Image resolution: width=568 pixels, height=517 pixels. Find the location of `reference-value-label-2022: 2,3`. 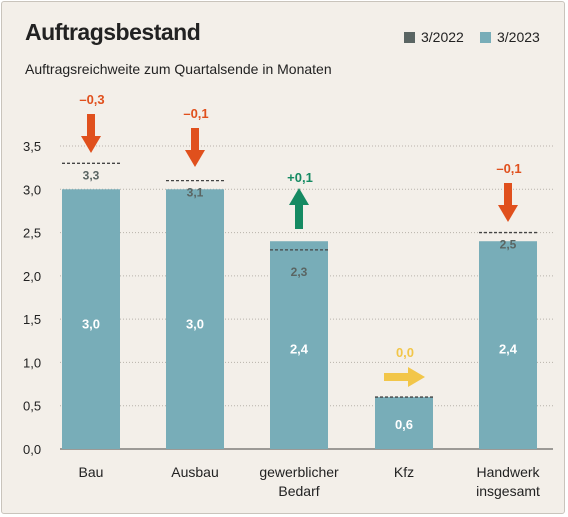

reference-value-label-2022: 2,3 is located at coordinates (299, 272).